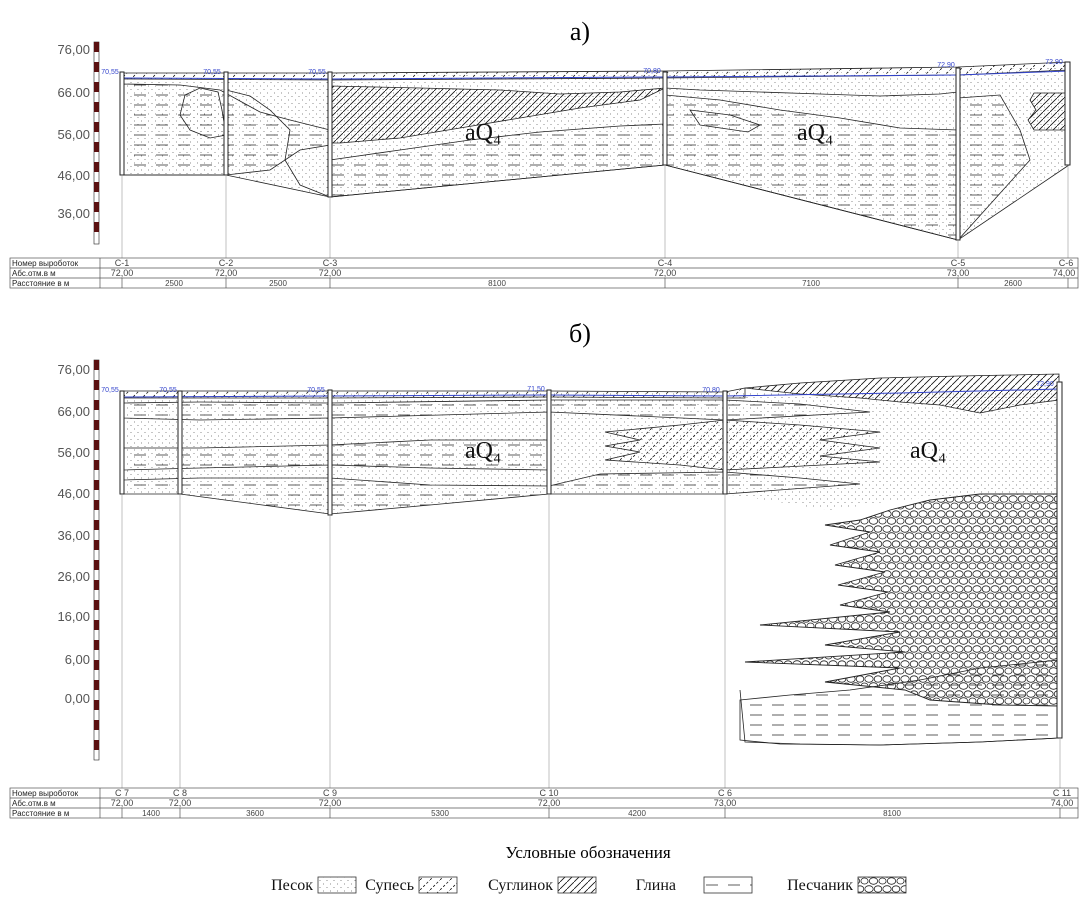  I want to click on legend-title: Условные обозначения, so click(587, 852).